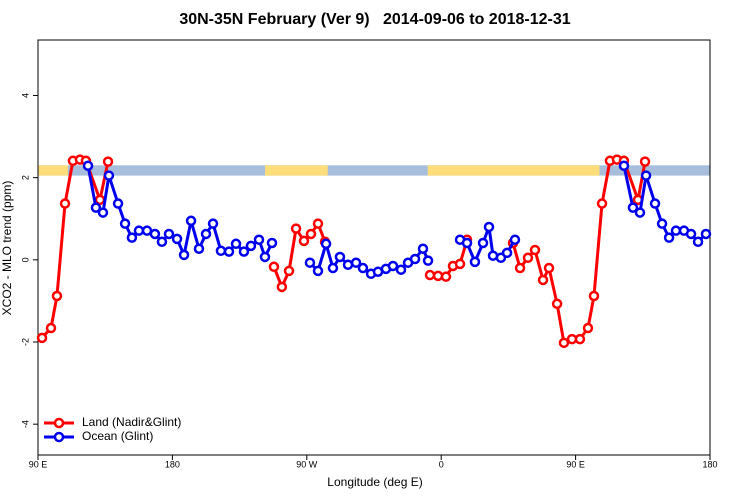 The width and height of the screenshot is (750, 500). Describe the element at coordinates (25, 342) in the screenshot. I see `y-tick-label: -2` at that location.